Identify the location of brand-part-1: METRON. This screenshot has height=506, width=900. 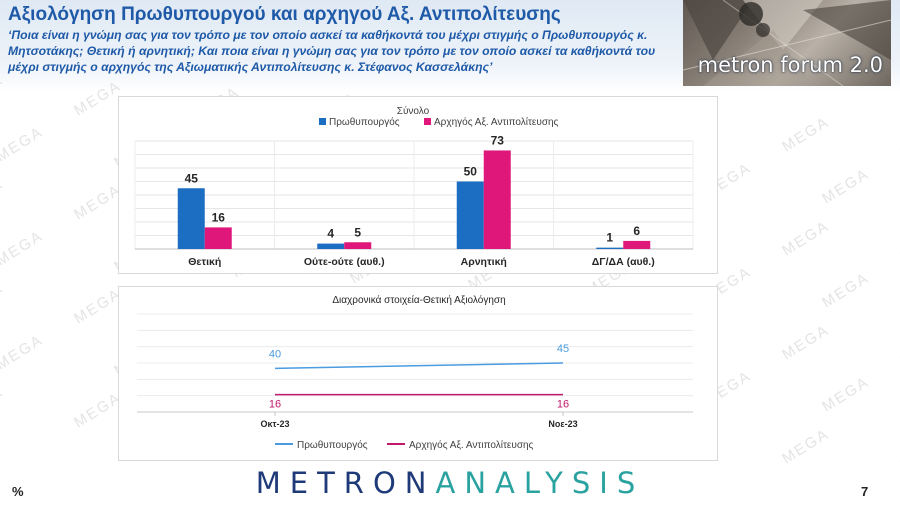
(345, 483).